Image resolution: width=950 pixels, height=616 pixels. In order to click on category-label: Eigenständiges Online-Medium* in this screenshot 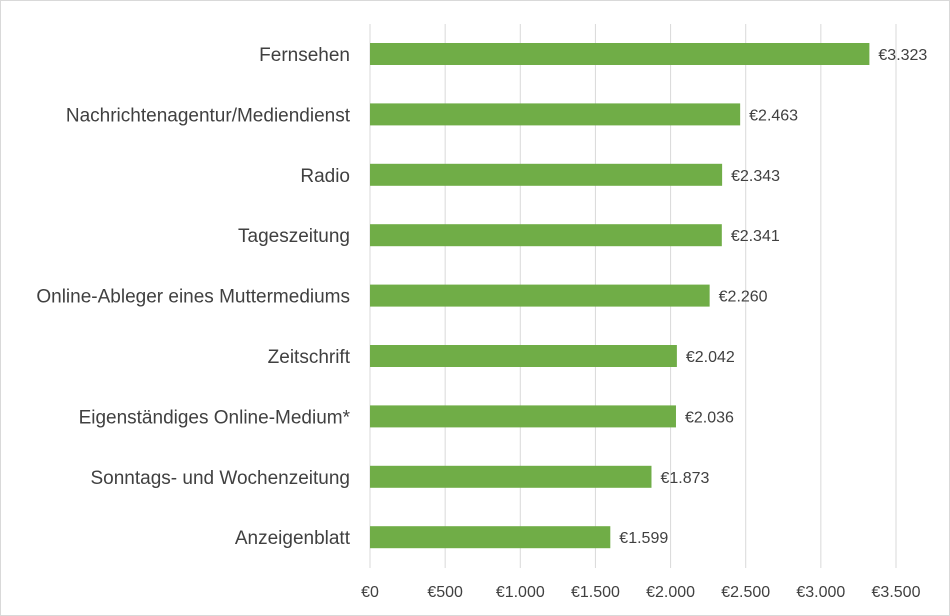, I will do `click(215, 417)`.